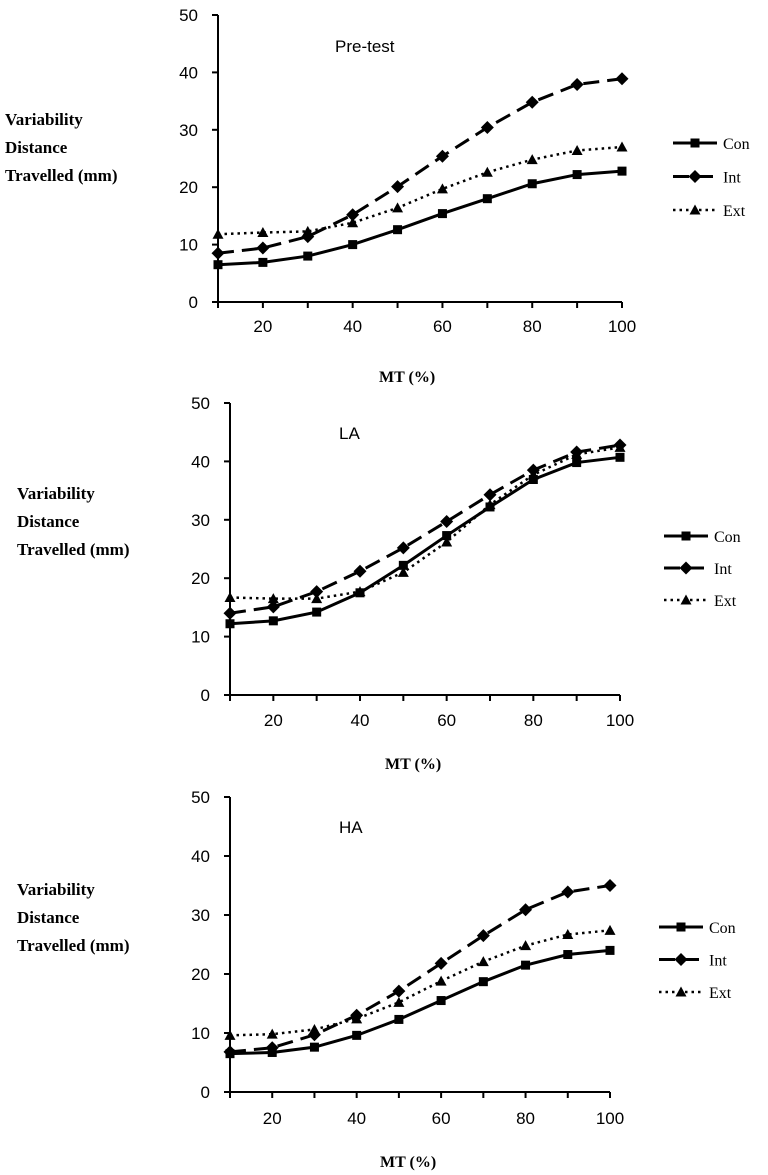 The height and width of the screenshot is (1175, 768). I want to click on x-tick-label: 100, so click(610, 1118).